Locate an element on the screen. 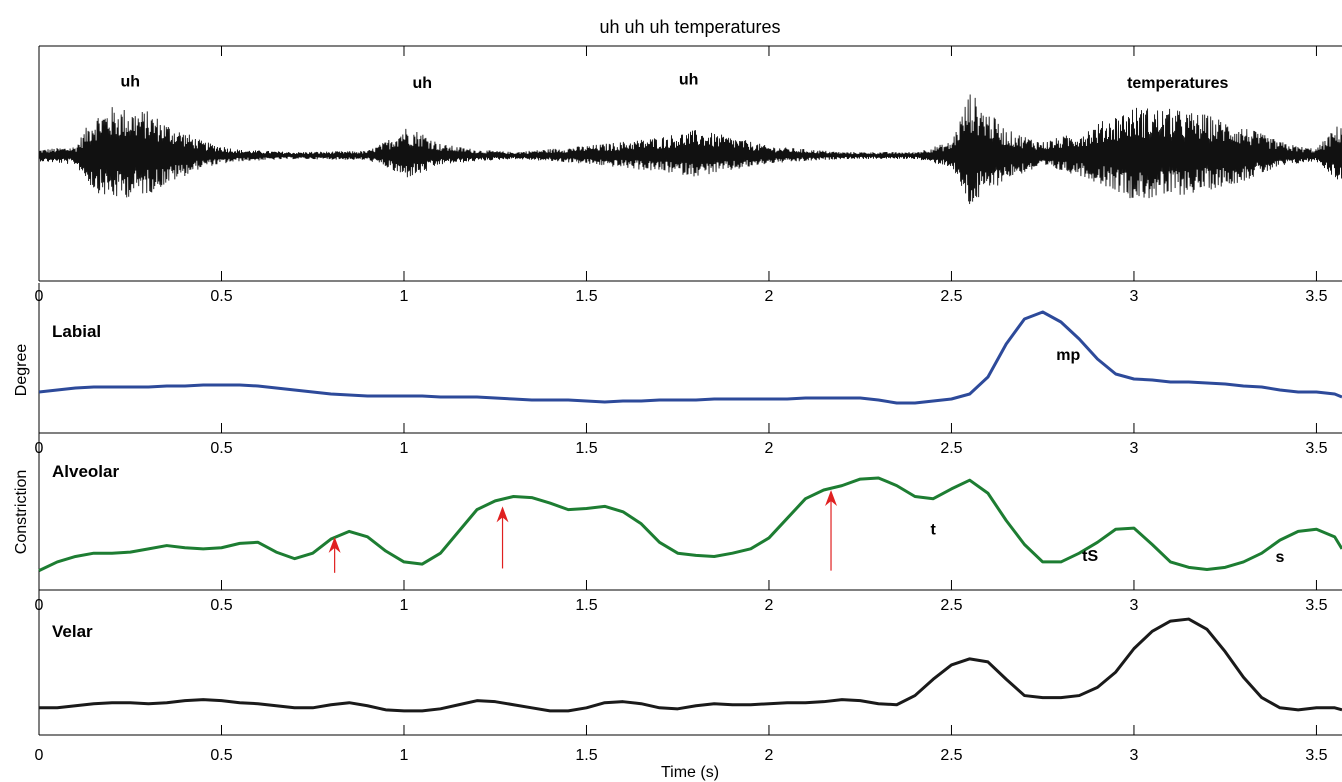 The height and width of the screenshot is (782, 1342). y-axis-label-constriction: Constriction is located at coordinates (21, 512).